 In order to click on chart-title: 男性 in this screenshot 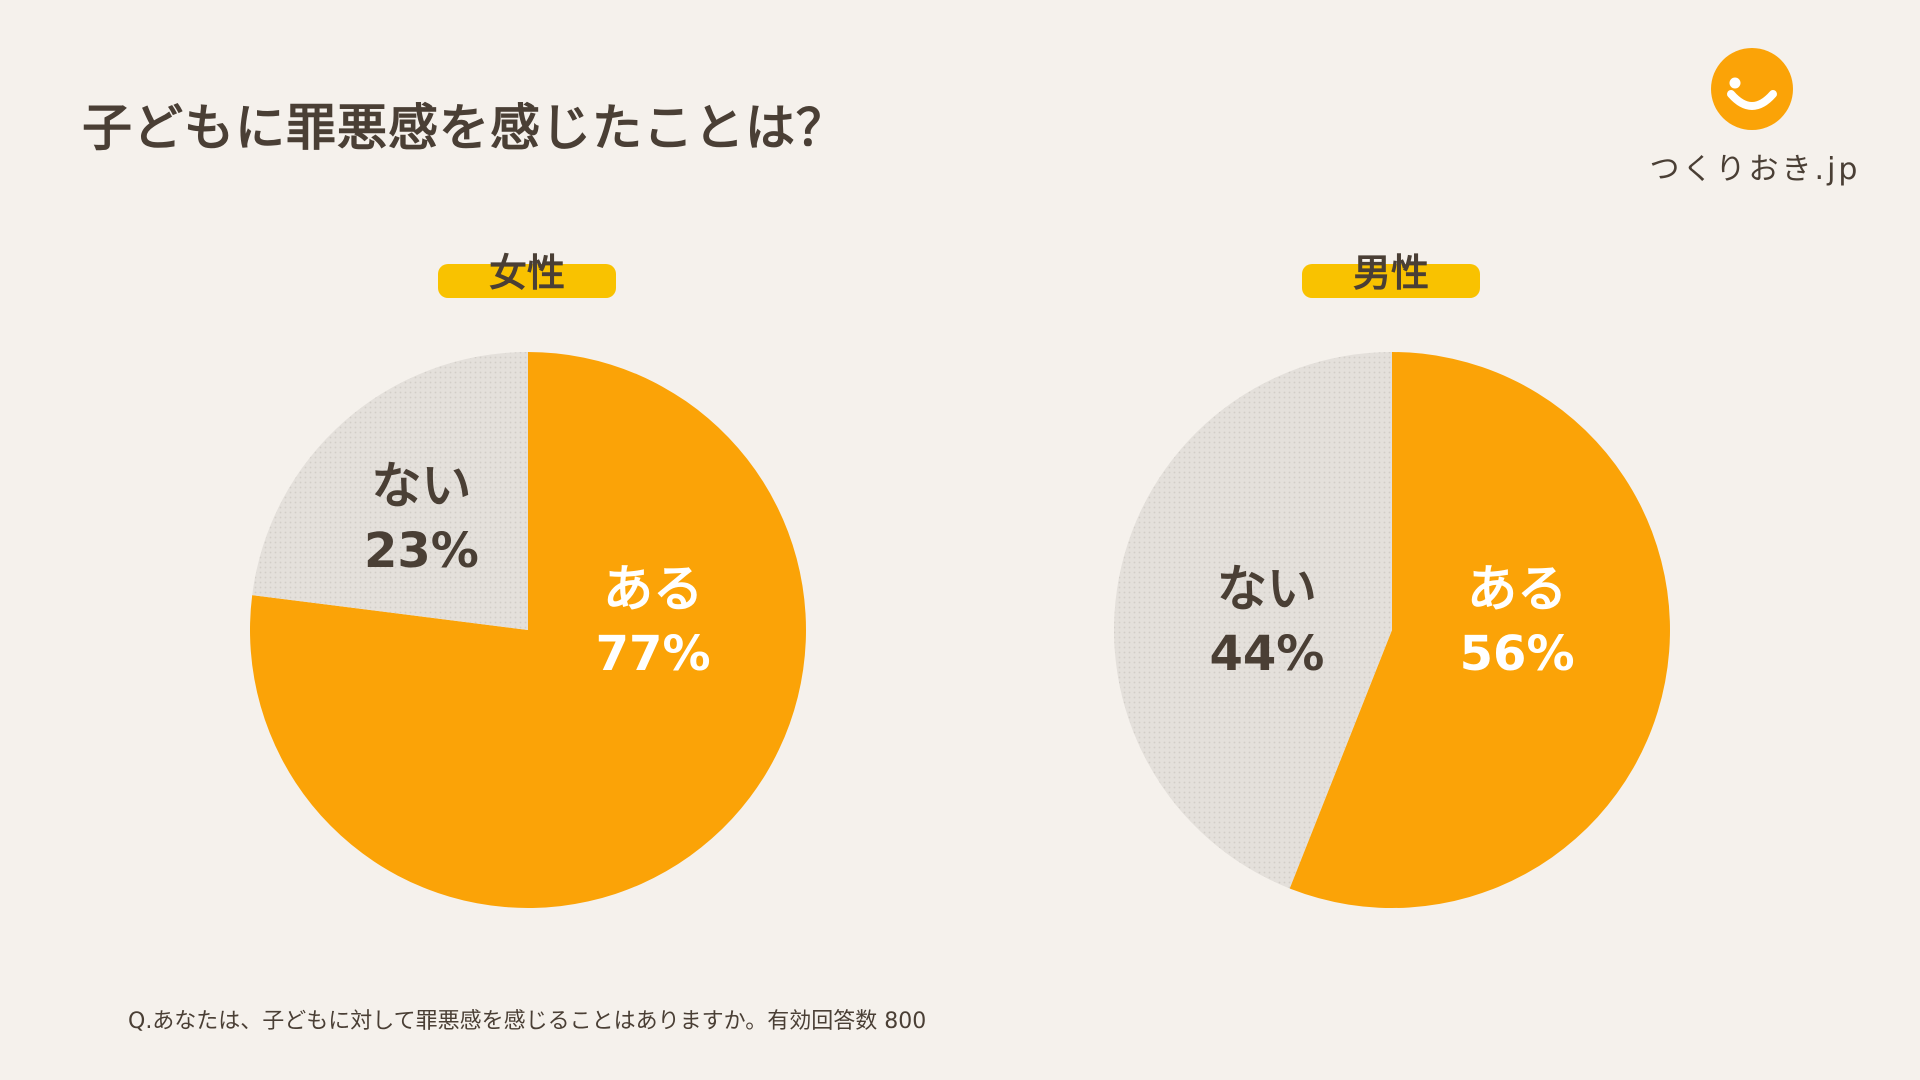, I will do `click(1390, 273)`.